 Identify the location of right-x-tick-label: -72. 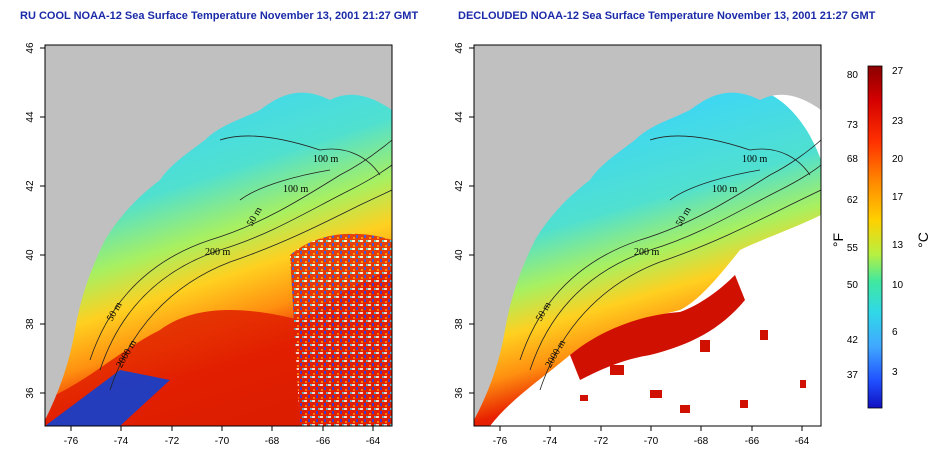
(601, 441).